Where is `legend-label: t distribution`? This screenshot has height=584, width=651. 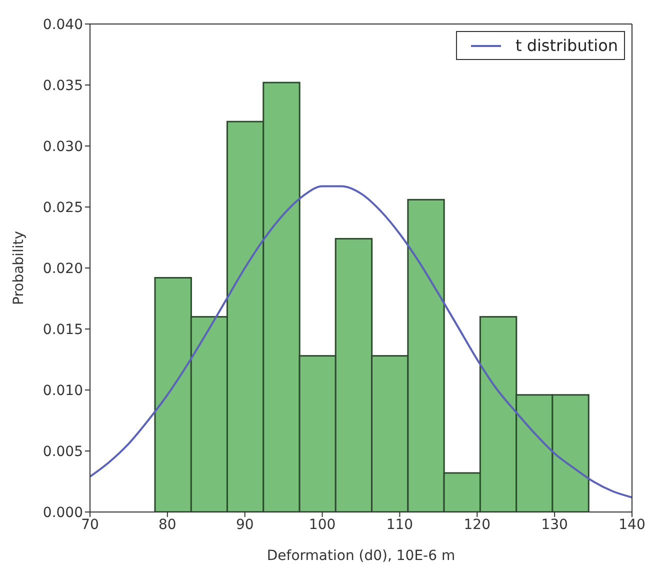
legend-label: t distribution is located at coordinates (566, 45).